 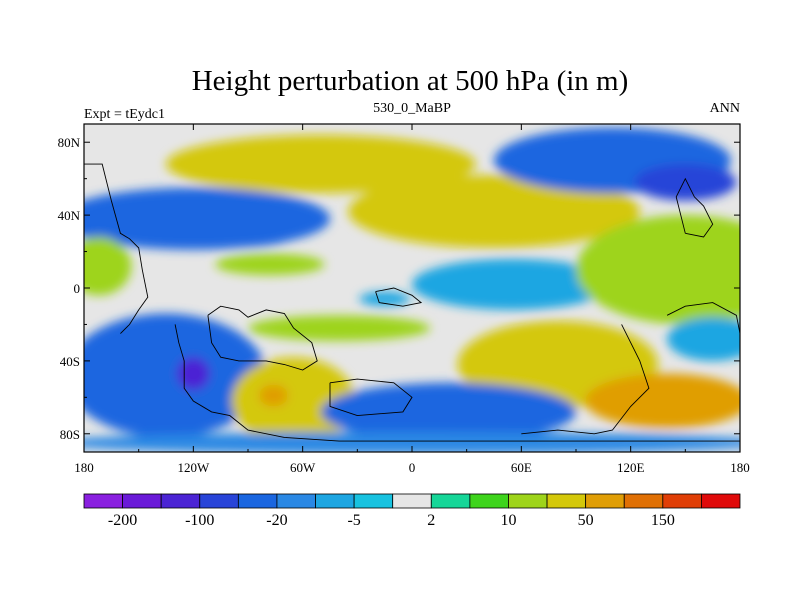 What do you see at coordinates (412, 511) in the screenshot?
I see `colorbar: -200 -100 -20 -5 2 10 50 150` at bounding box center [412, 511].